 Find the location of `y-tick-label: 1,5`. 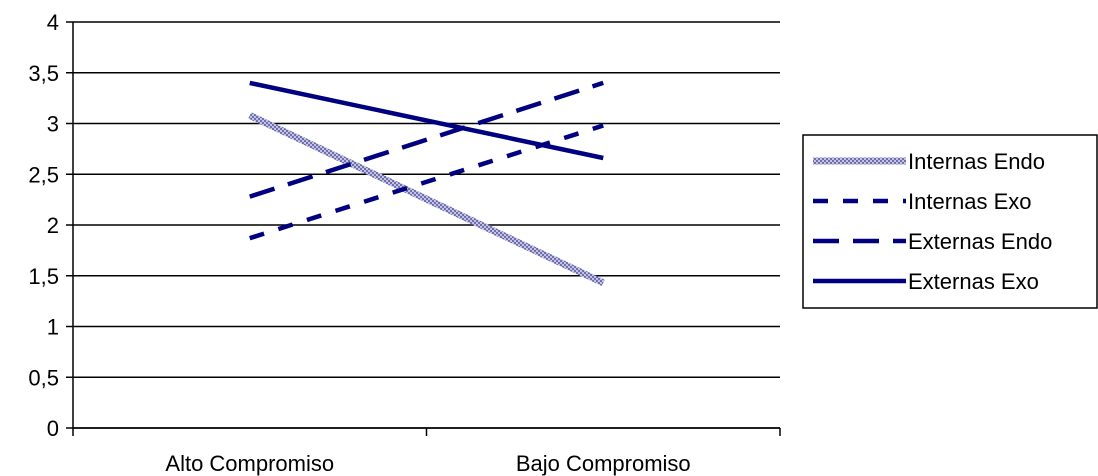

y-tick-label: 1,5 is located at coordinates (43, 276).